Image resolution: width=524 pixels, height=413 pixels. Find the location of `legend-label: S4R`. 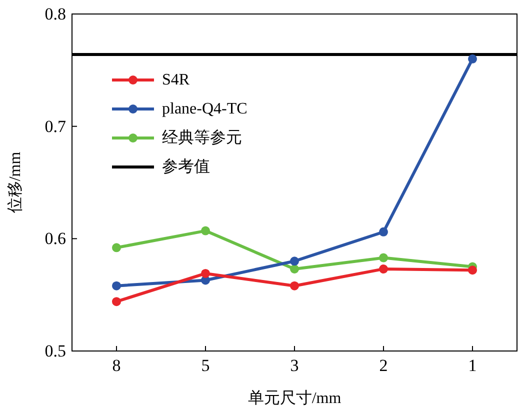

legend-label: S4R is located at coordinates (176, 80).